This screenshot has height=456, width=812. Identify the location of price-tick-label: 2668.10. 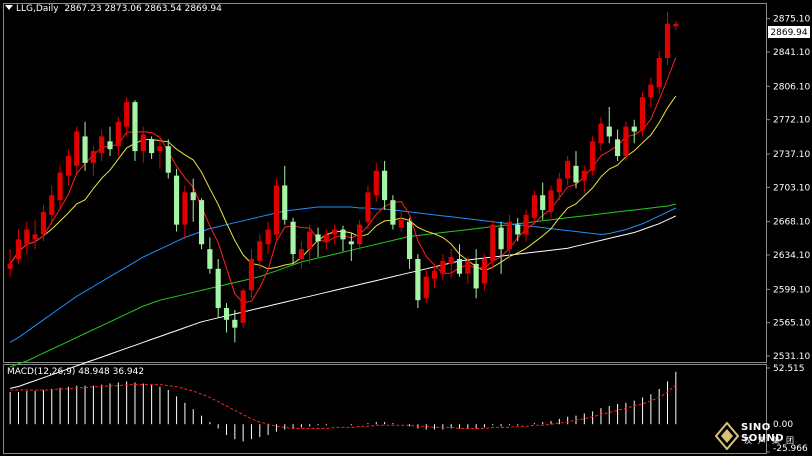
(791, 223).